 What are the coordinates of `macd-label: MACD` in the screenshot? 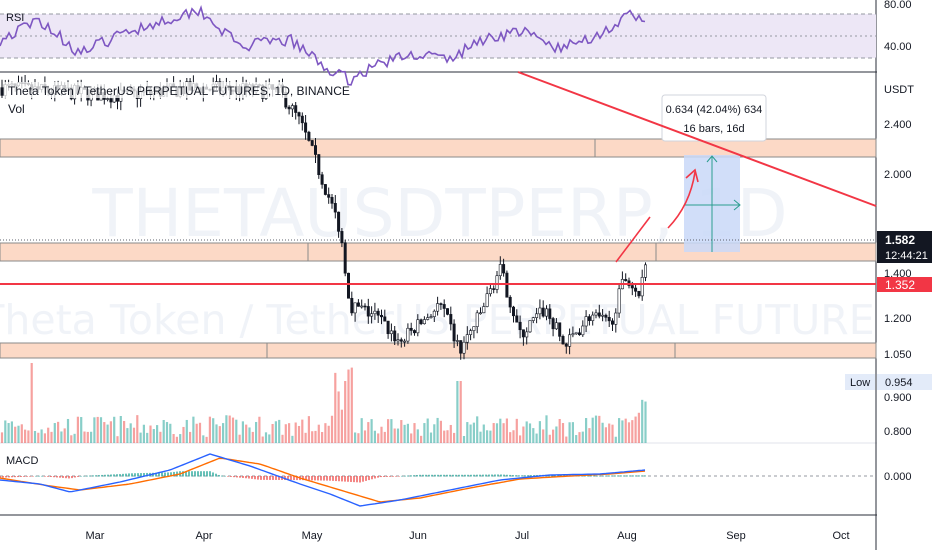 It's located at (22, 461).